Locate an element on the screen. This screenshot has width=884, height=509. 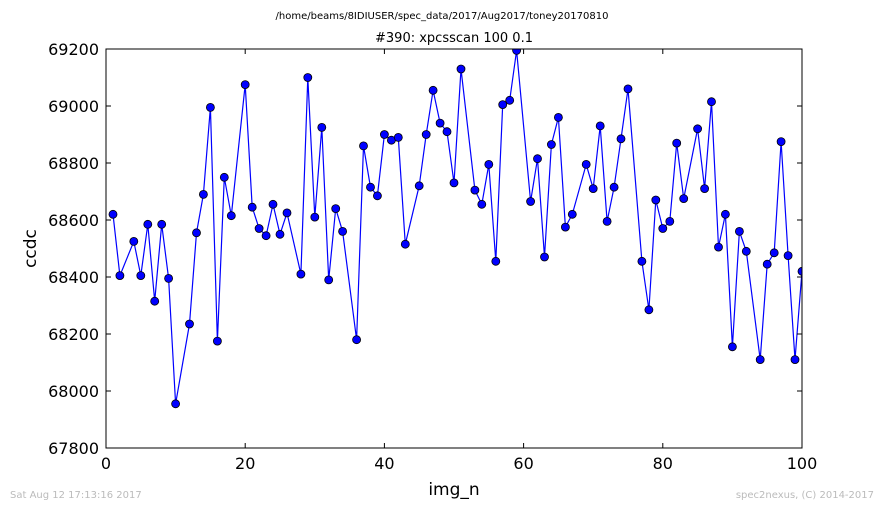
x-axis-label: img_n is located at coordinates (453, 490).